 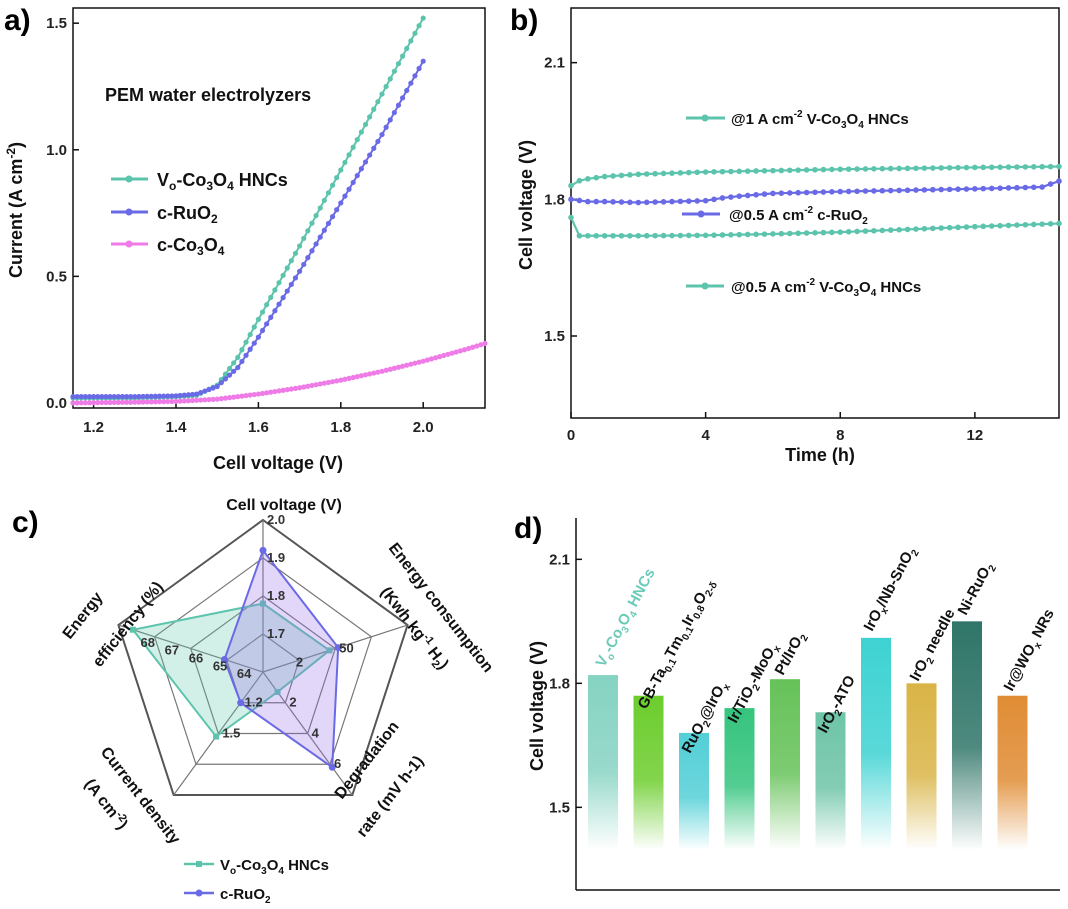 I want to click on panel-label-d: d), so click(x=528, y=528).